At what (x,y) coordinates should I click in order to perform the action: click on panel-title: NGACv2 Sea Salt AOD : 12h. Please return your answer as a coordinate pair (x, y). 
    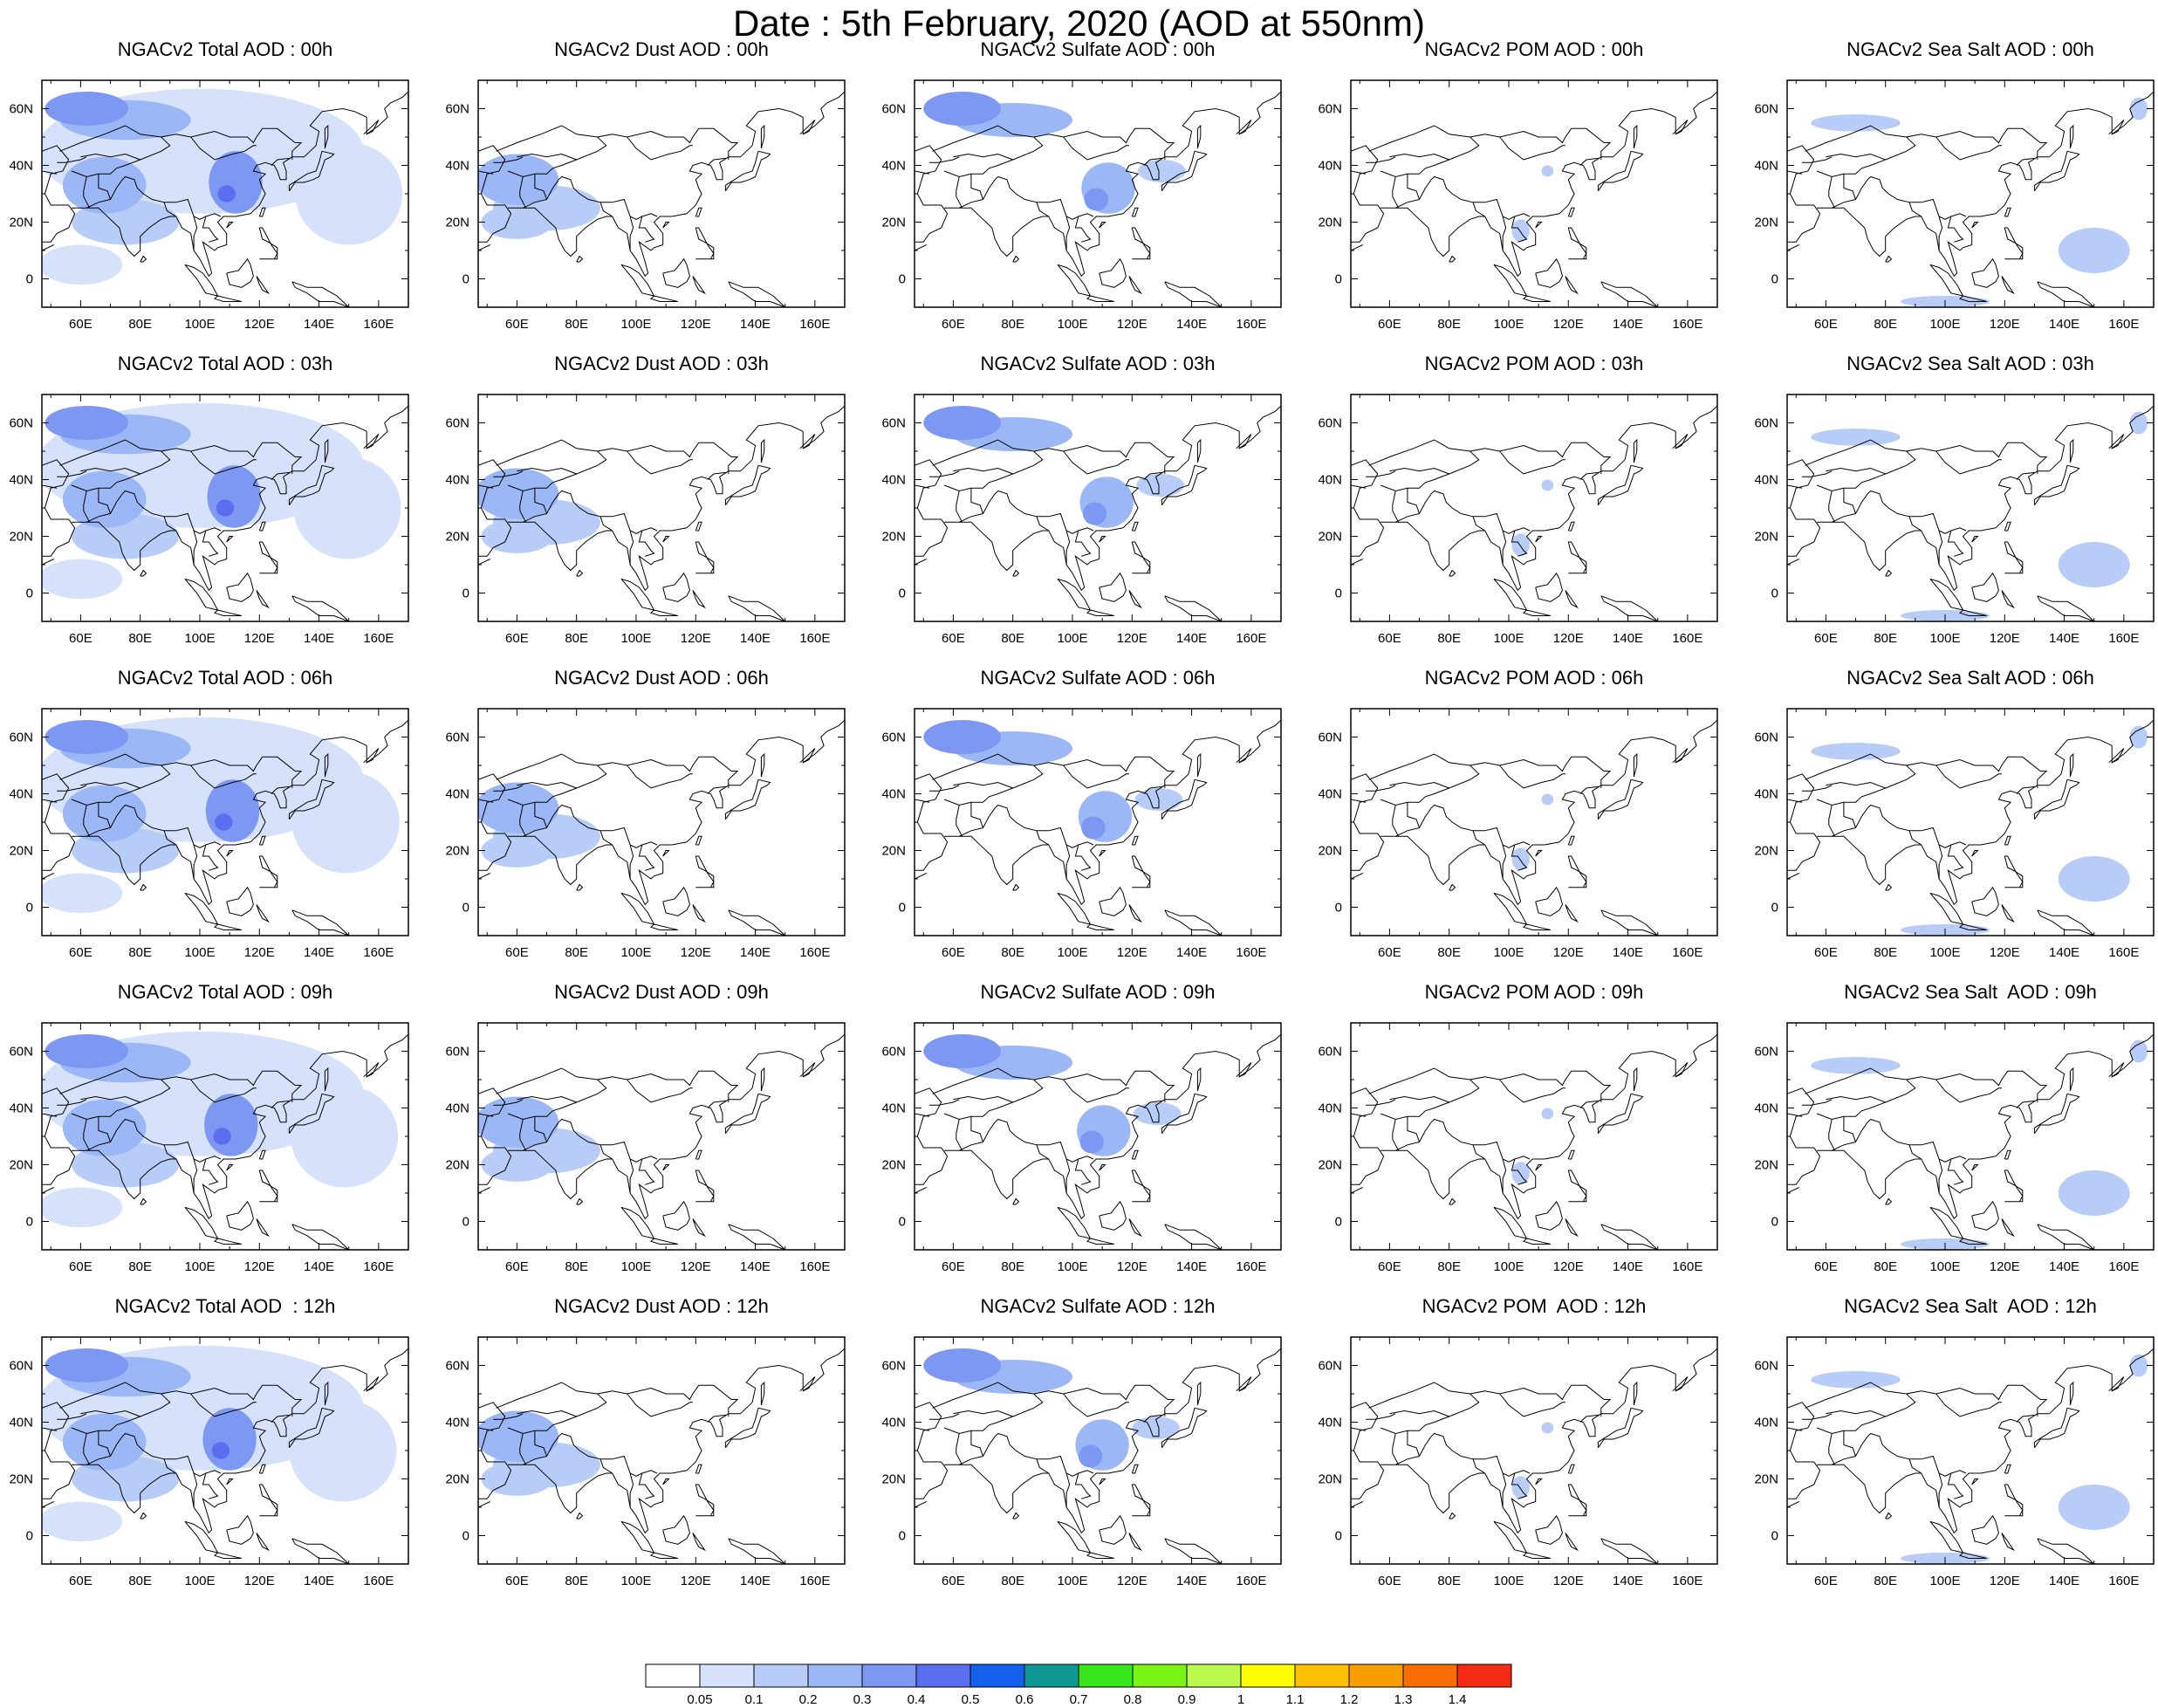
    Looking at the image, I should click on (1970, 1306).